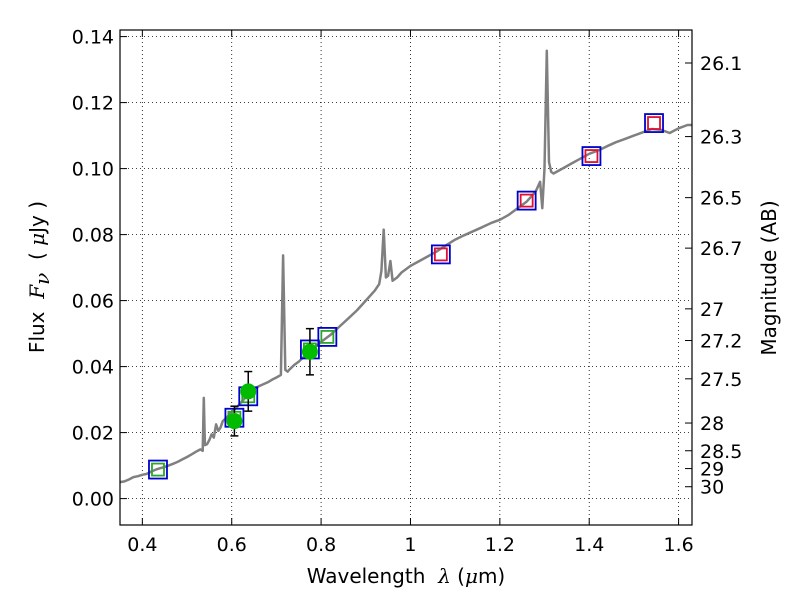  I want to click on x-tick-label: 0.4, so click(142, 545).